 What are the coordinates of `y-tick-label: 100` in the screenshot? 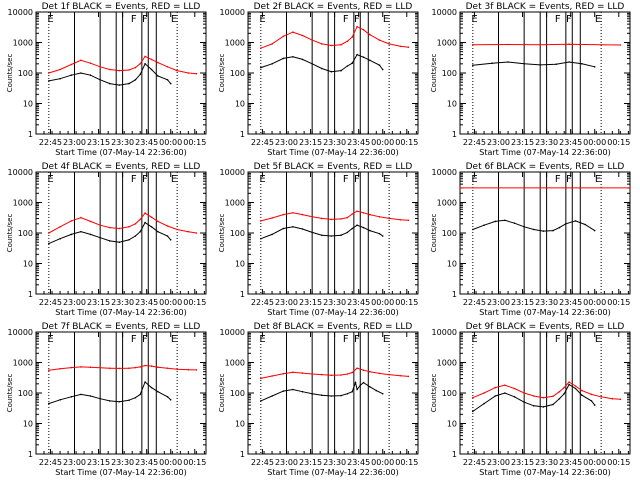 It's located at (237, 393).